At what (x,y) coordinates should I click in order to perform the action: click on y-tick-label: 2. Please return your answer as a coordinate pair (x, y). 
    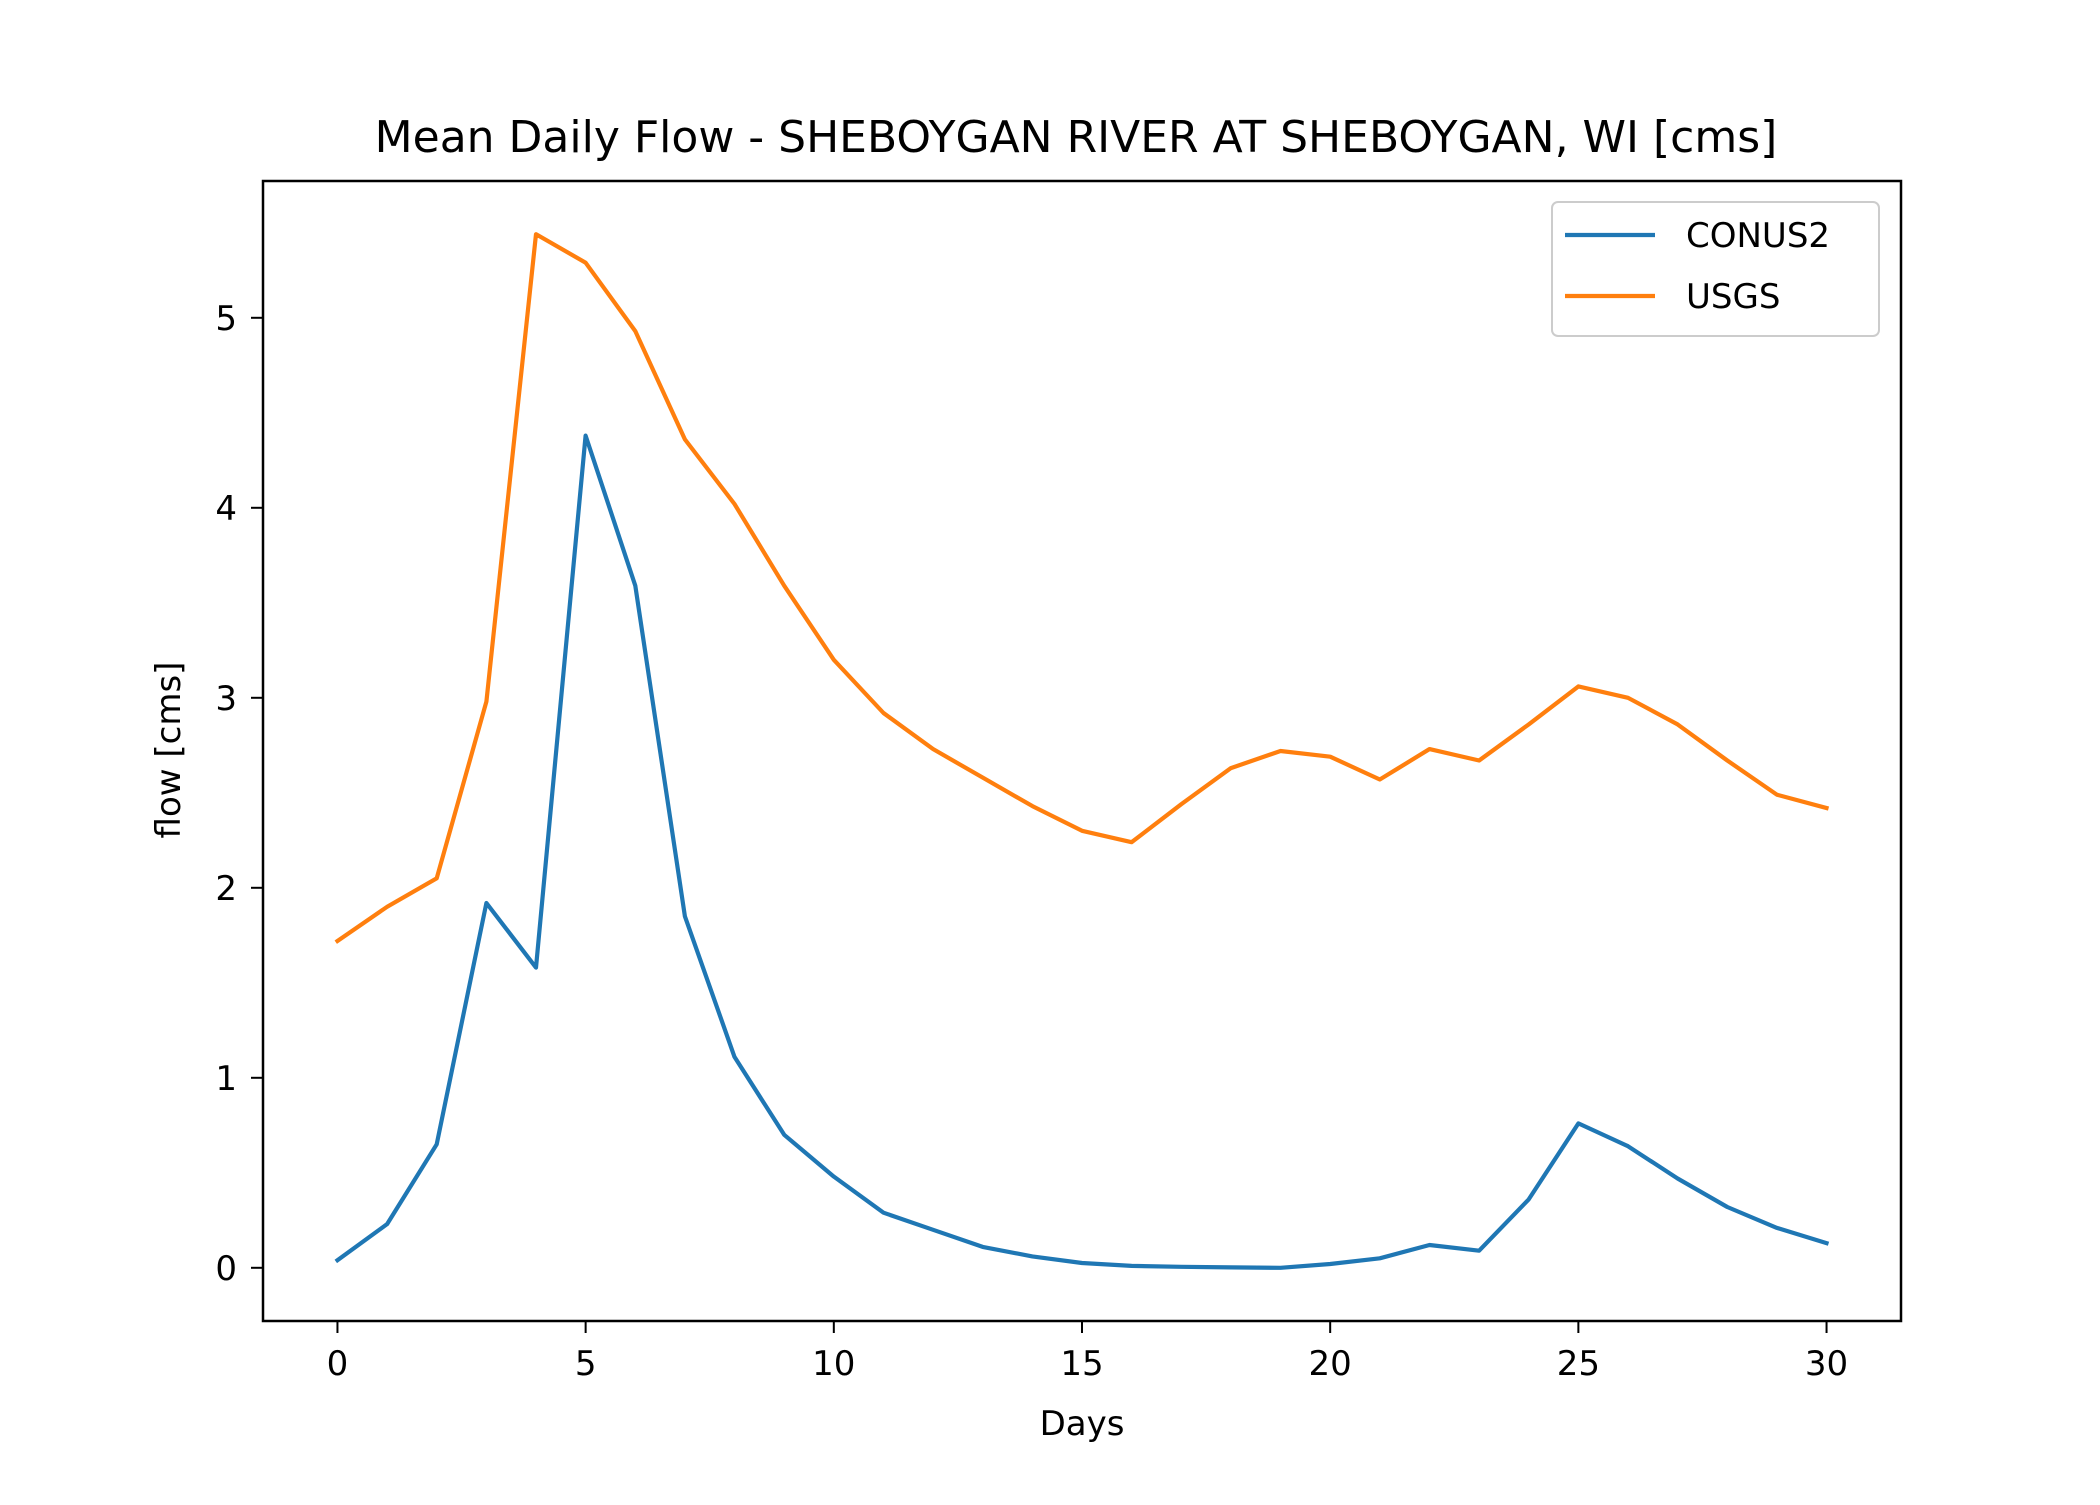
    Looking at the image, I should click on (226, 889).